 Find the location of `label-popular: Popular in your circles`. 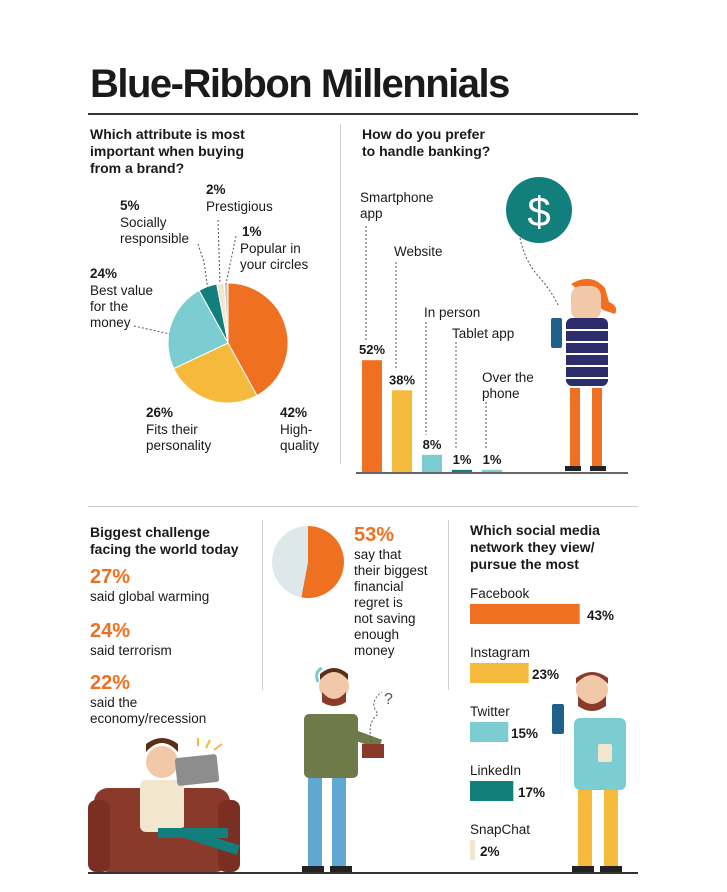

label-popular: Popular in your circles is located at coordinates (274, 256).